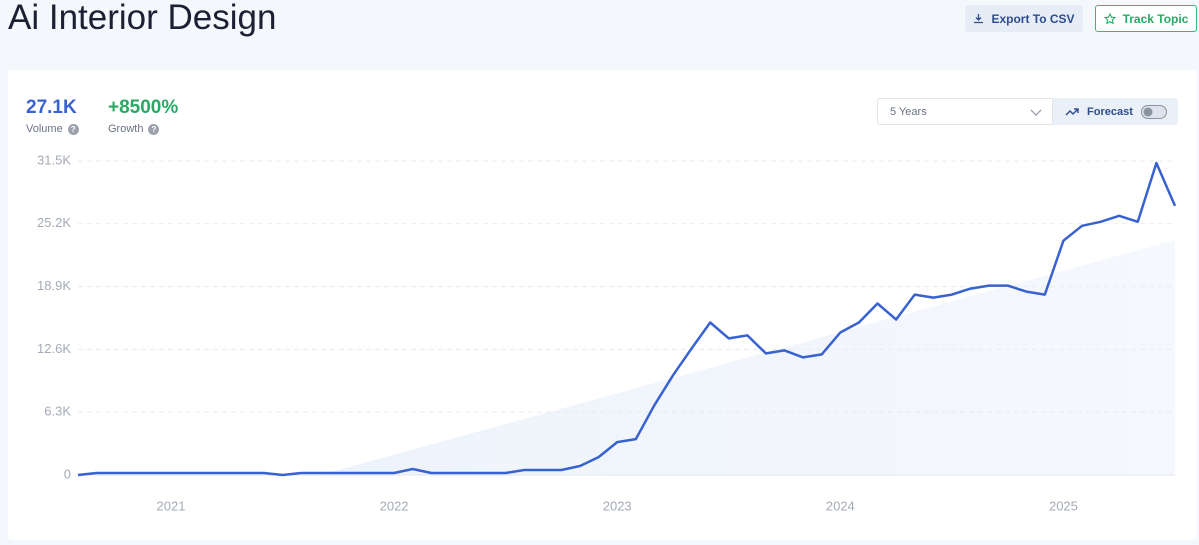 The width and height of the screenshot is (1199, 545). I want to click on y-tick-label: 0, so click(67, 473).